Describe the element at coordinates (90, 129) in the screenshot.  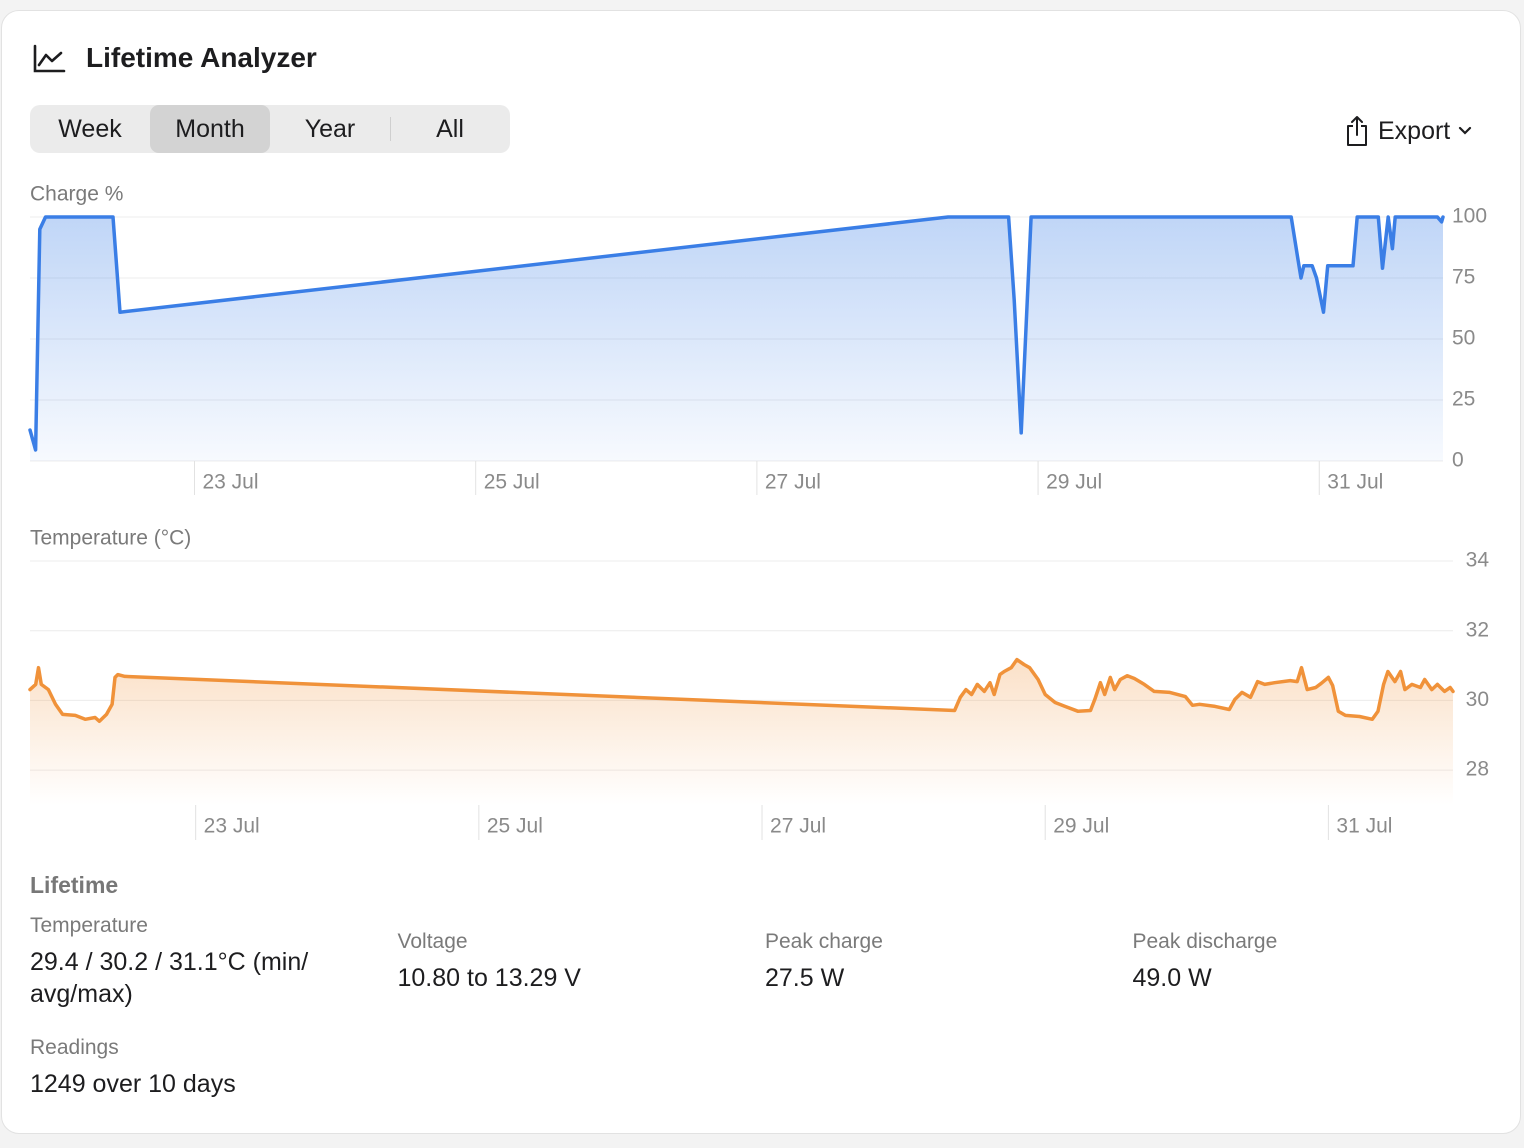
I see `tab: Week` at that location.